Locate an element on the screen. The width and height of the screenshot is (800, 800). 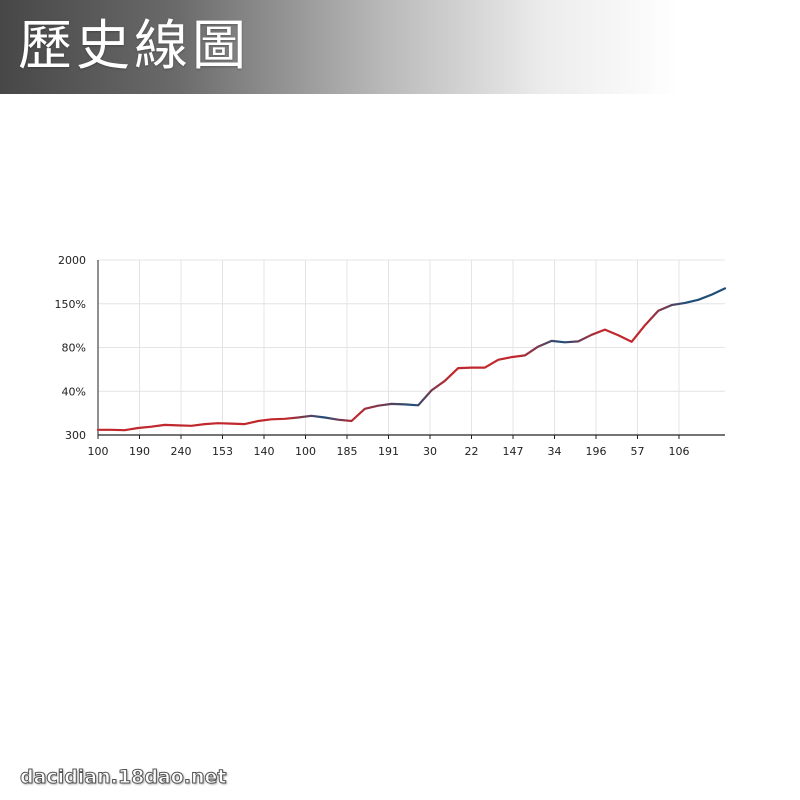
y-tick-label: 2000 is located at coordinates (72, 260).